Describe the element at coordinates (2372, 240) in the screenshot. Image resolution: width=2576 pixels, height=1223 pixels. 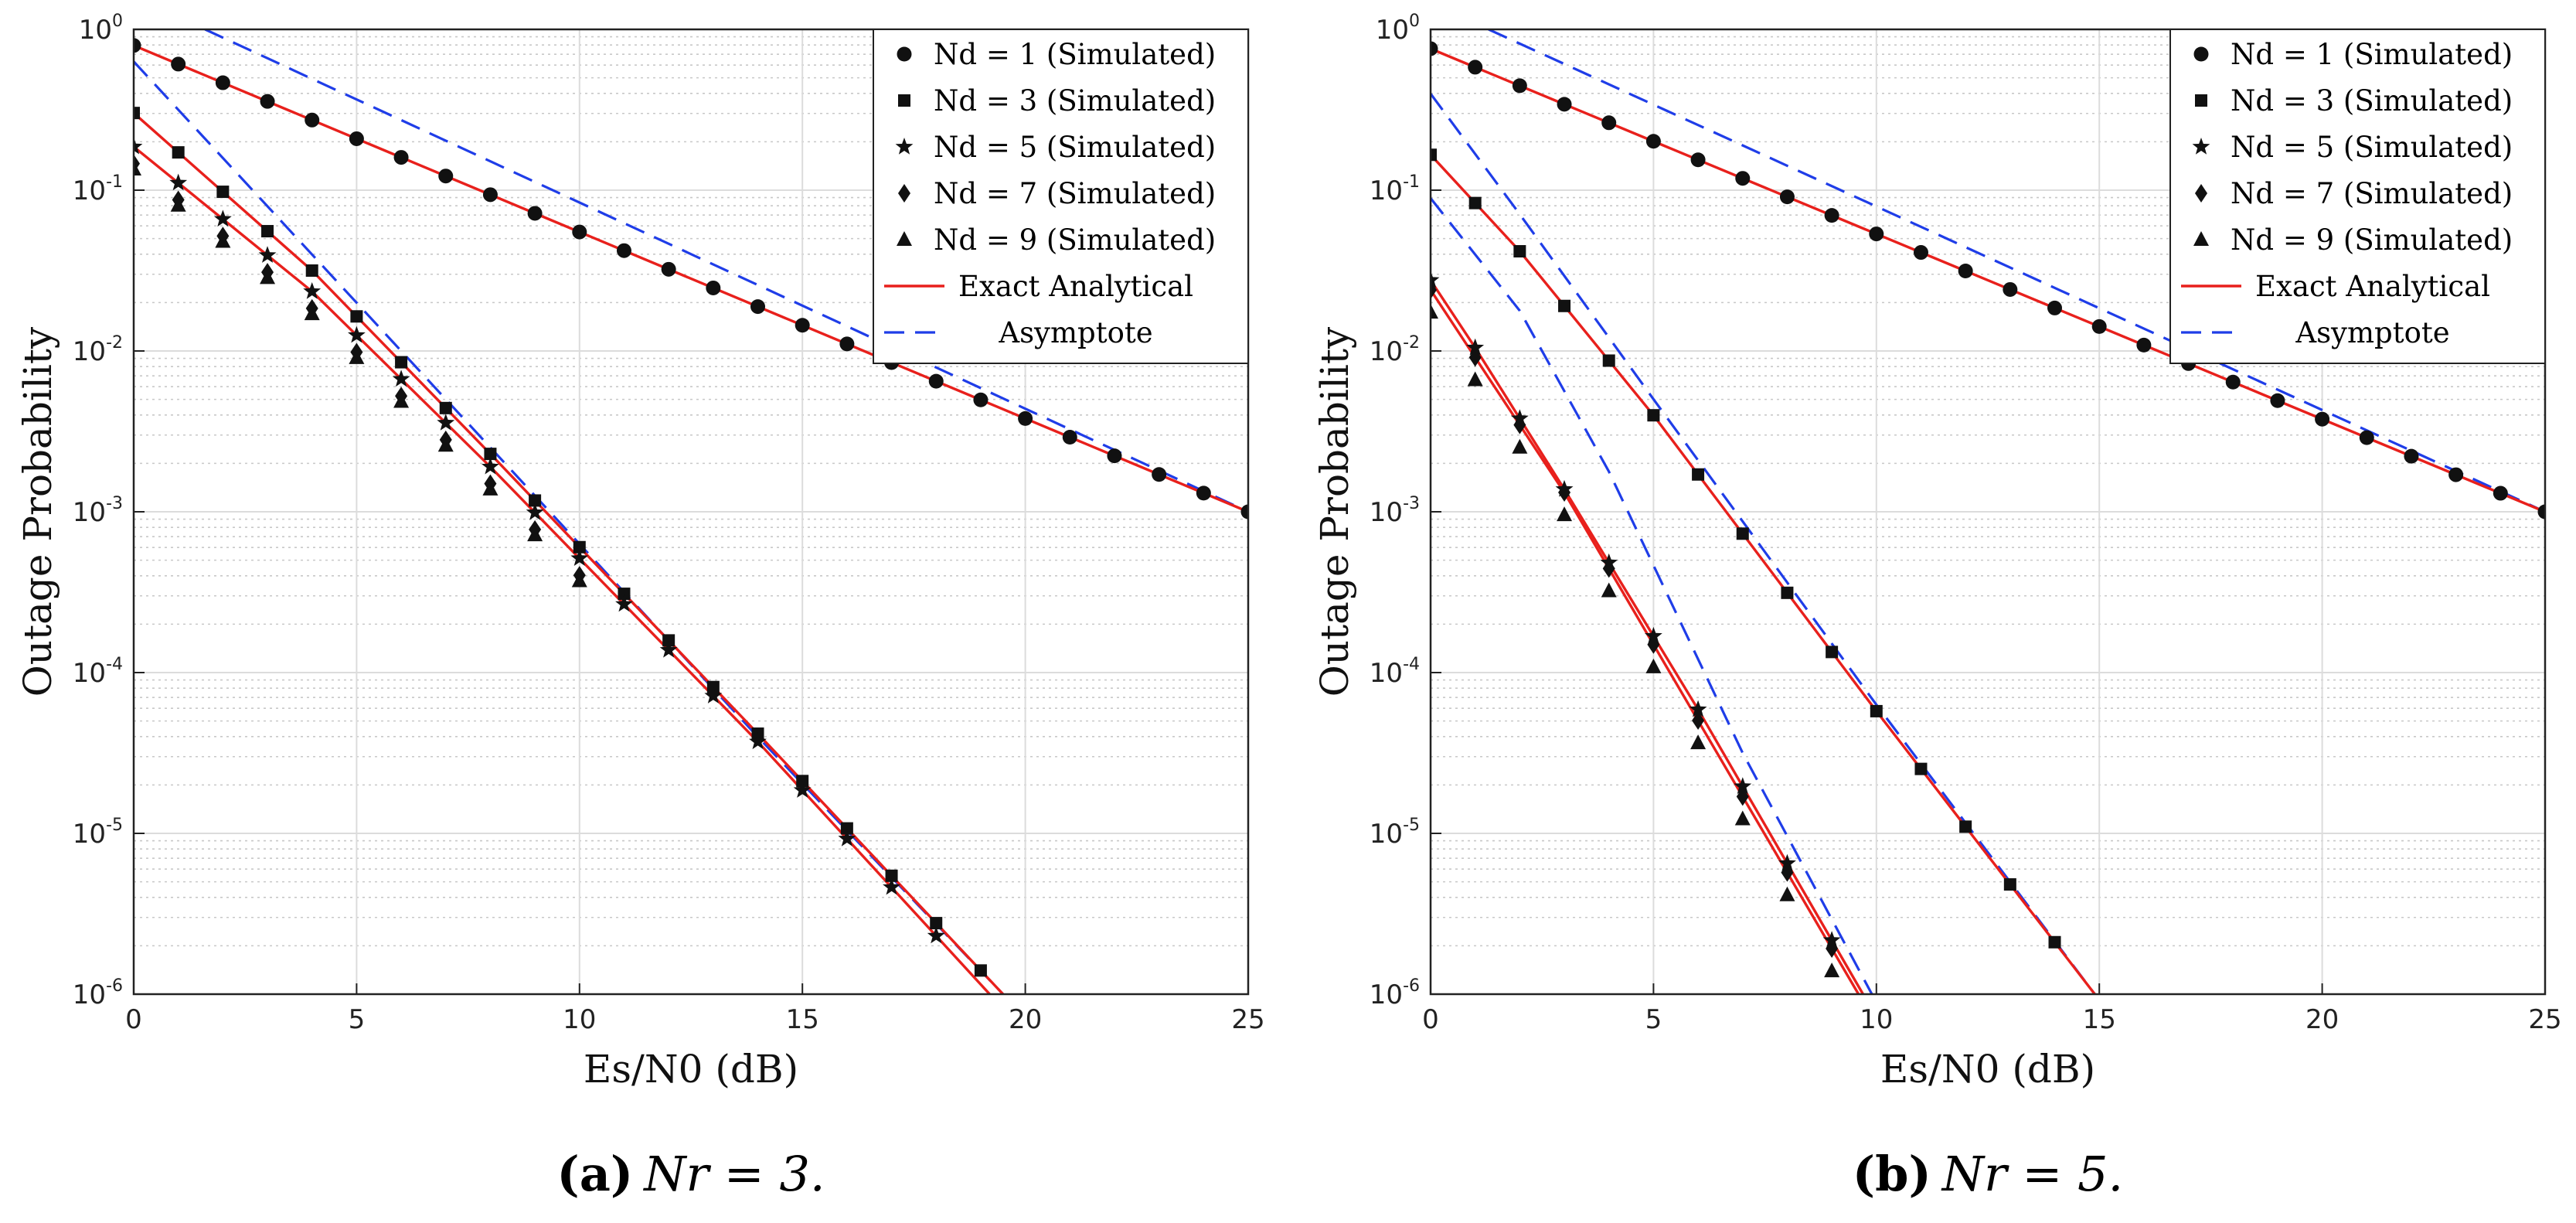
I see `legend-entry: Nd = 9 (Simulated)` at that location.